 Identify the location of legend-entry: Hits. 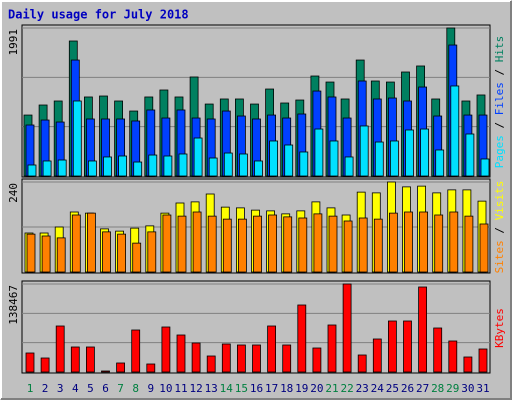
(499, 49).